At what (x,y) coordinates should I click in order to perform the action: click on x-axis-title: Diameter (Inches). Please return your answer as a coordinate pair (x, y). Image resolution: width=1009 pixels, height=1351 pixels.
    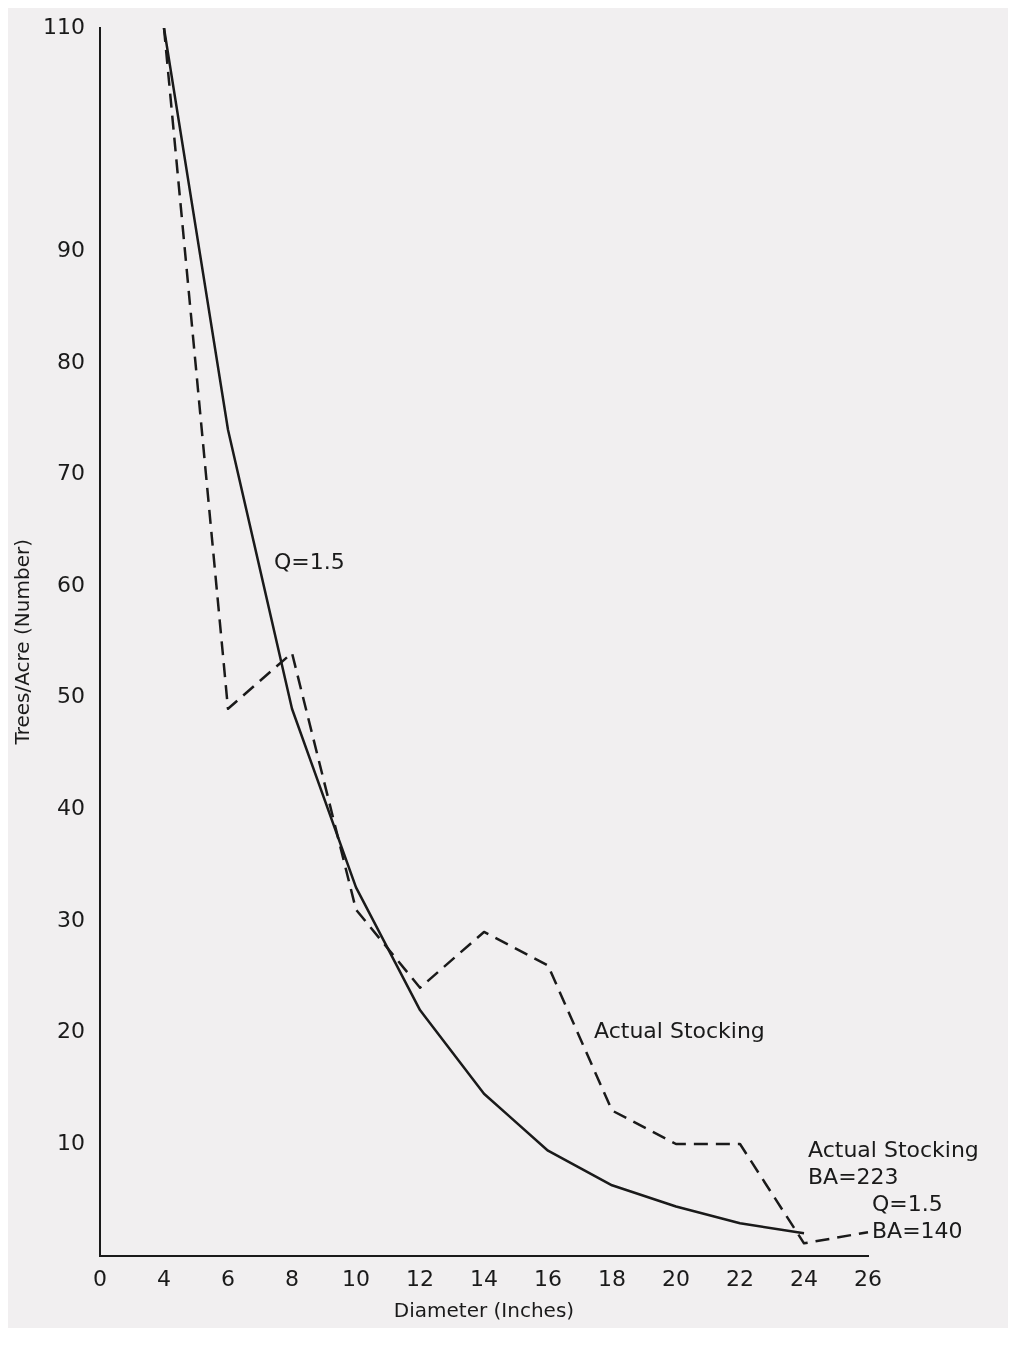
    Looking at the image, I should click on (484, 1310).